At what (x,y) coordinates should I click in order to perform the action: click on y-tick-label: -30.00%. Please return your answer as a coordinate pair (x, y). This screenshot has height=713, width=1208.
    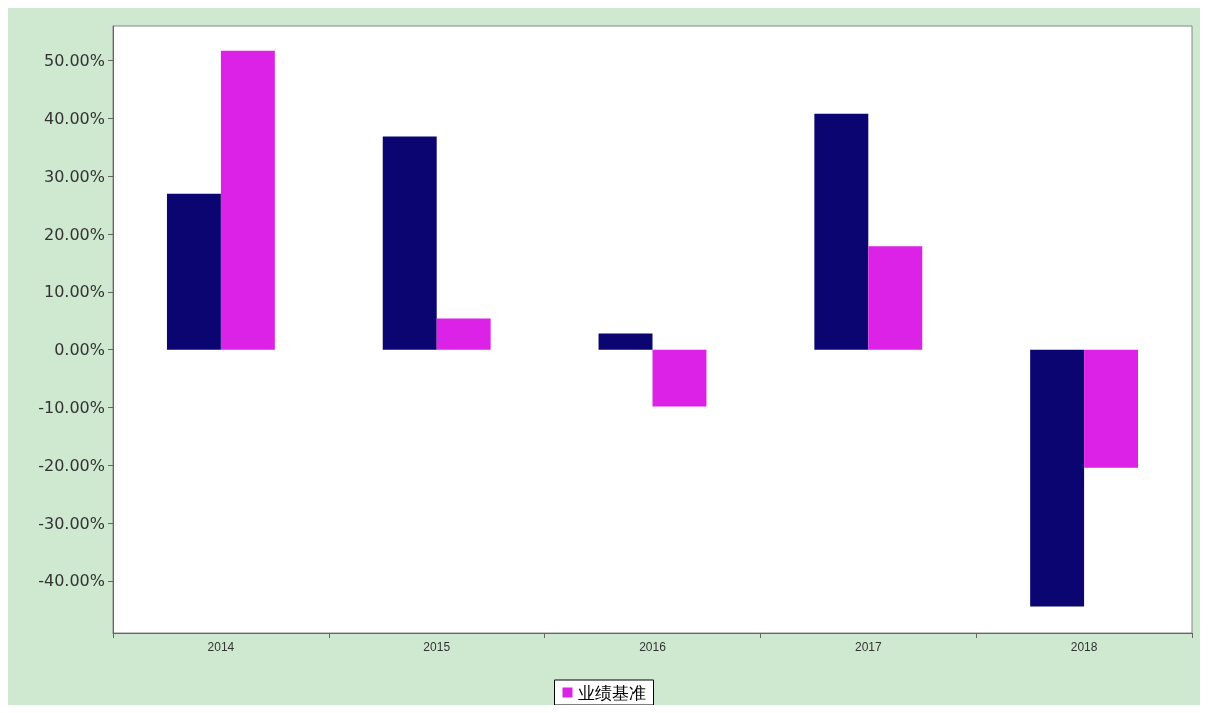
    Looking at the image, I should click on (71, 523).